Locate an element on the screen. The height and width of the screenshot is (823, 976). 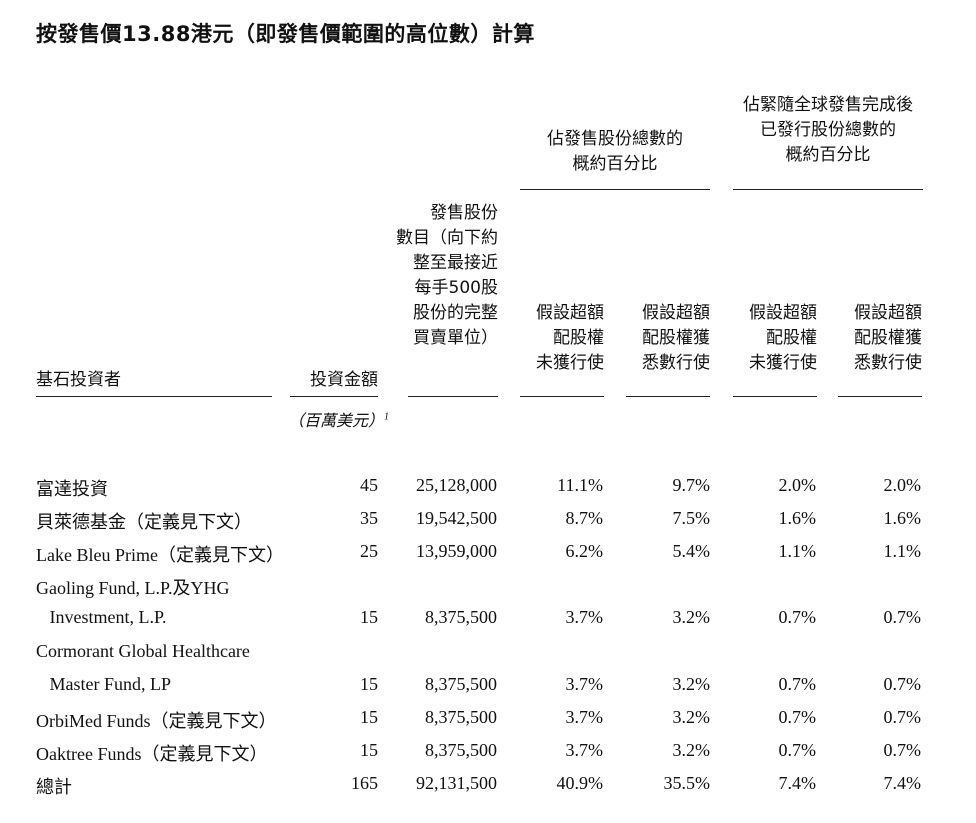
cell-p2: 5.4% is located at coordinates (691, 551).